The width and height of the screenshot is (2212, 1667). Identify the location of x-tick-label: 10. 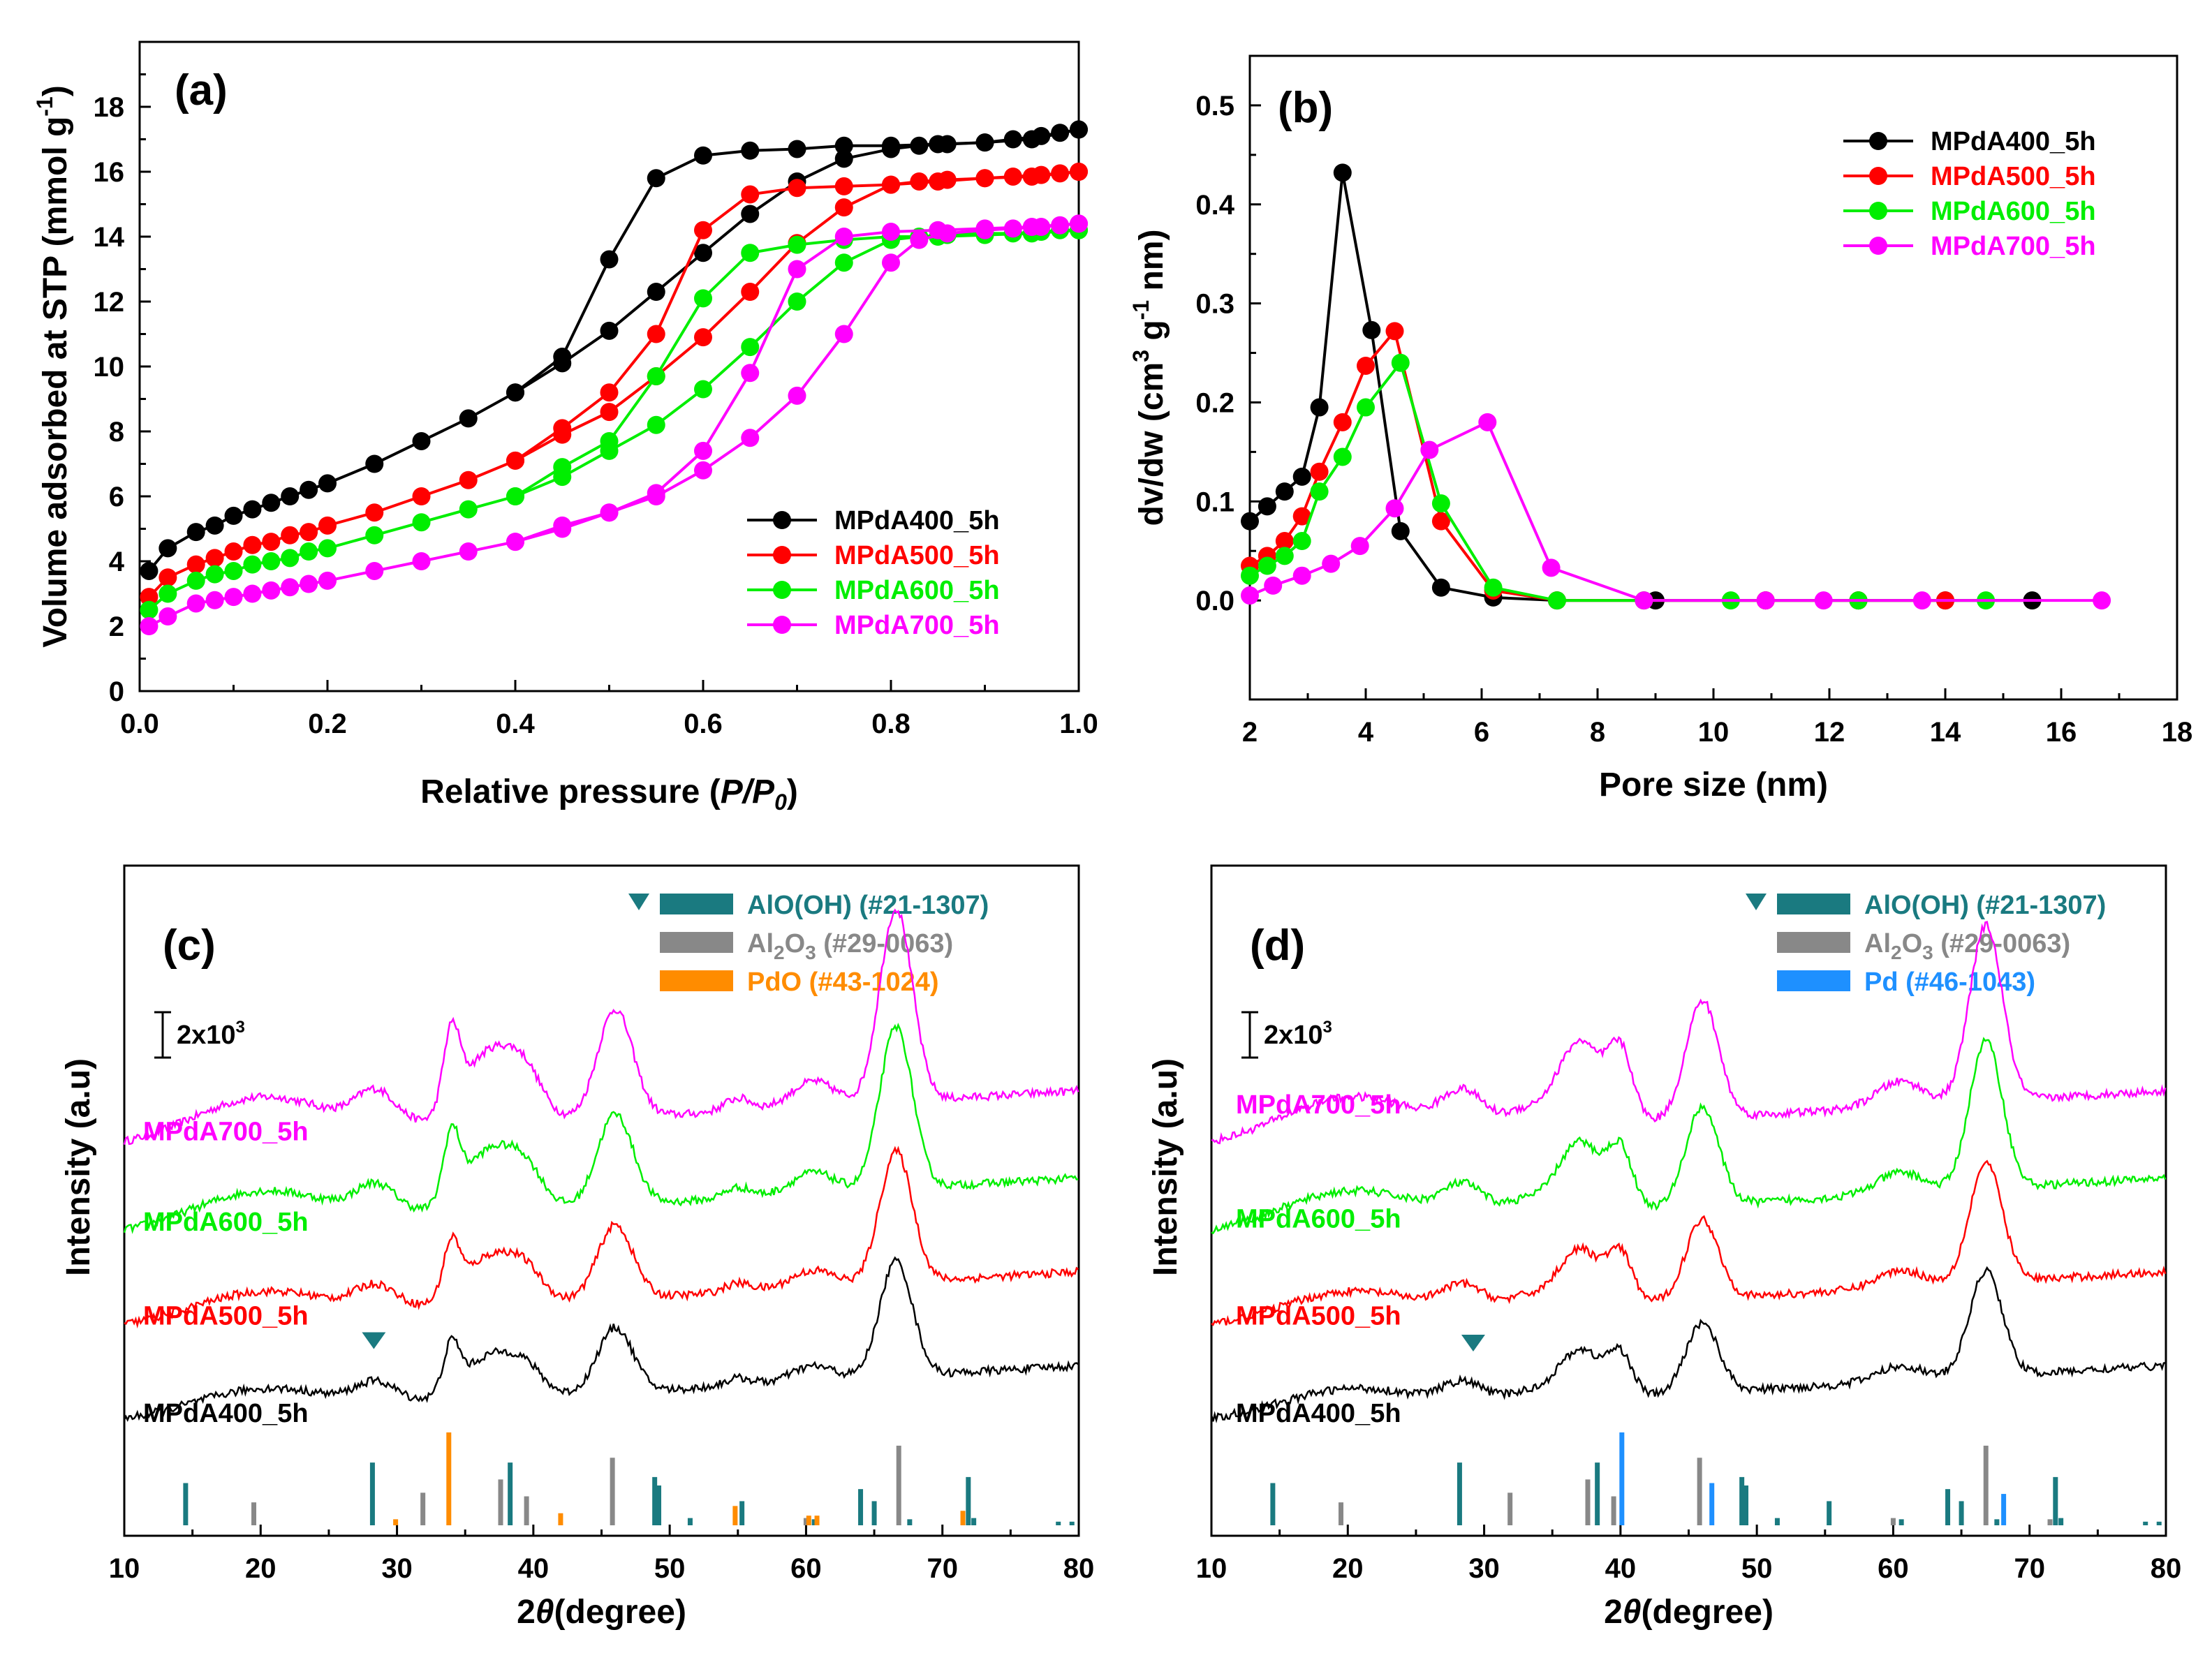
(1211, 1568).